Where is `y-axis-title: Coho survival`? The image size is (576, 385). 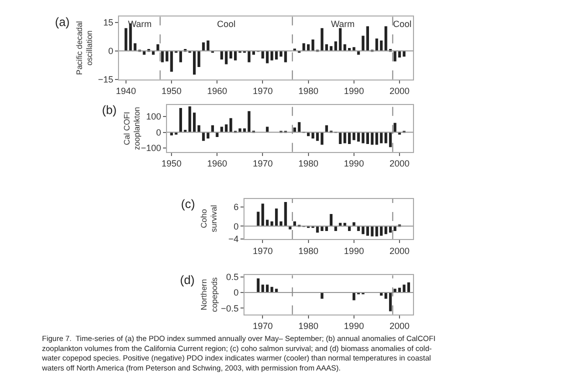 y-axis-title: Coho survival is located at coordinates (209, 218).